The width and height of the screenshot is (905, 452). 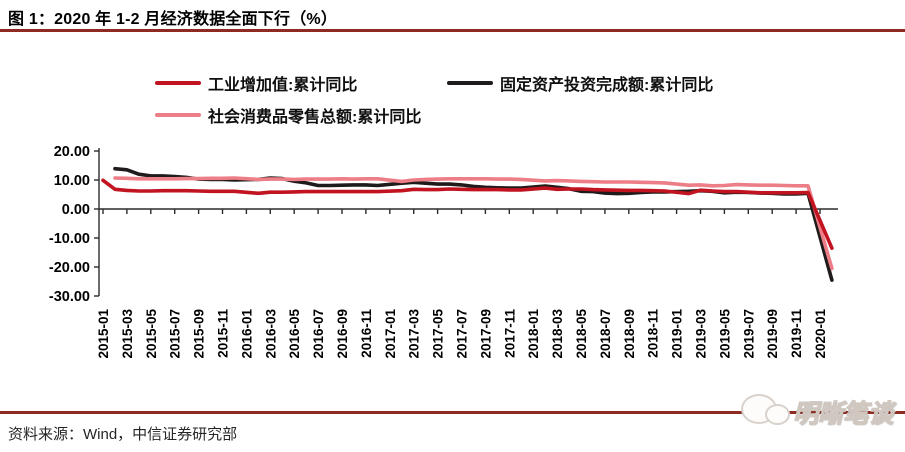 What do you see at coordinates (283, 85) in the screenshot?
I see `legend-label-industrial: 工业增加值:累计同比` at bounding box center [283, 85].